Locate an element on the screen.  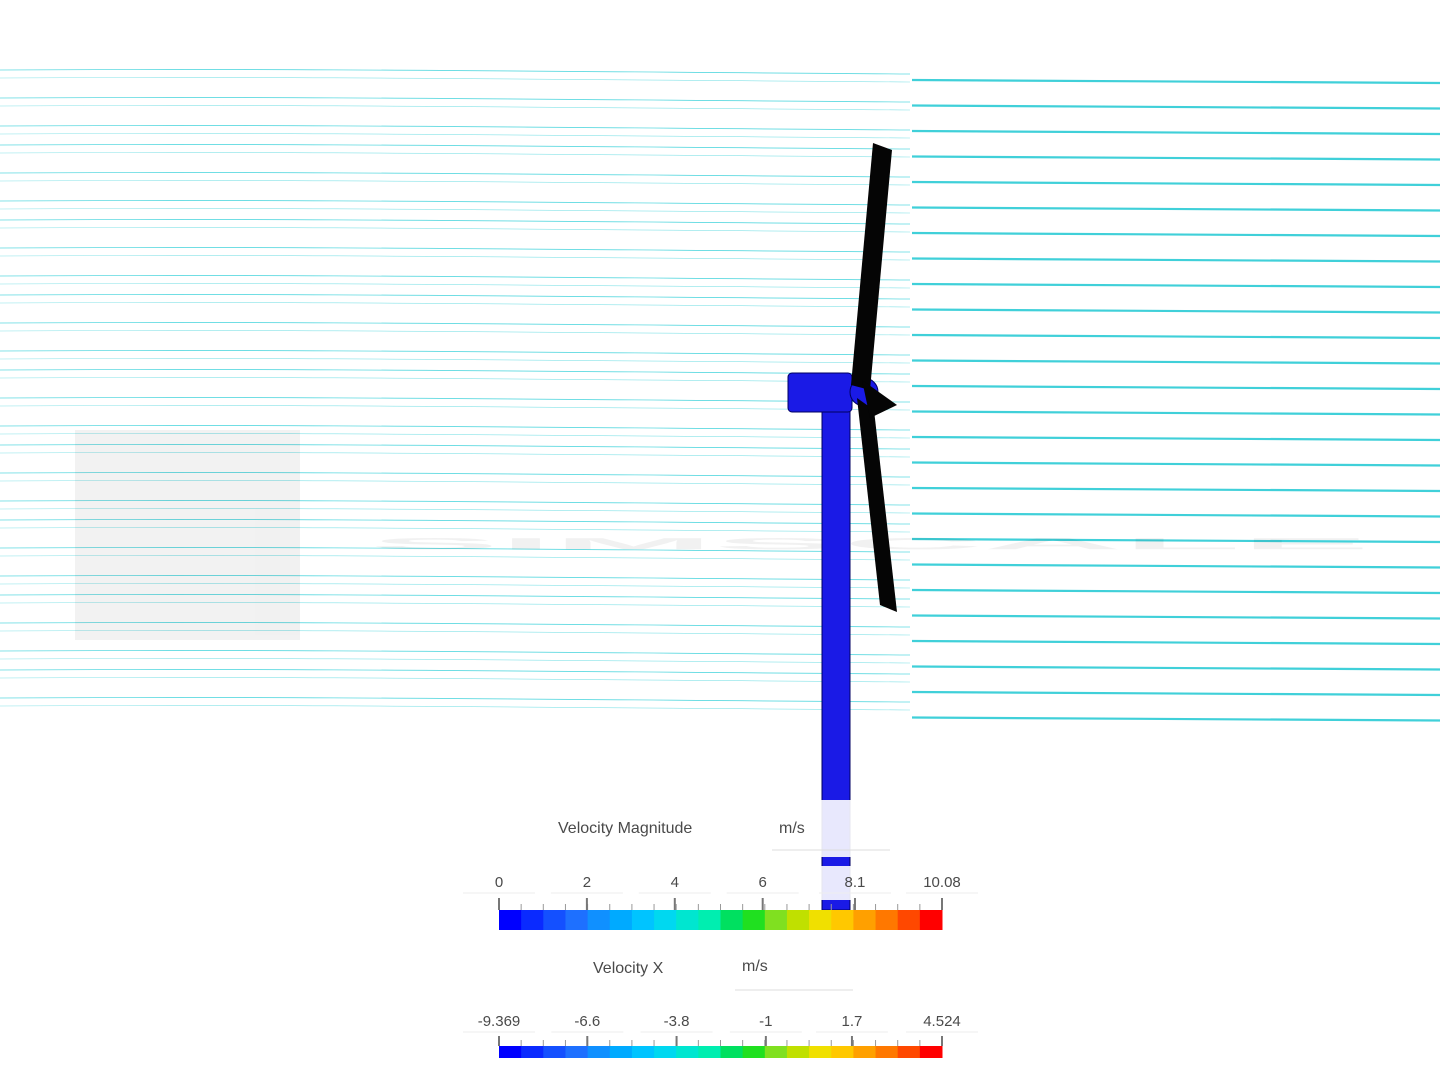
legend-title: Velocity Magnitude is located at coordinates (625, 828).